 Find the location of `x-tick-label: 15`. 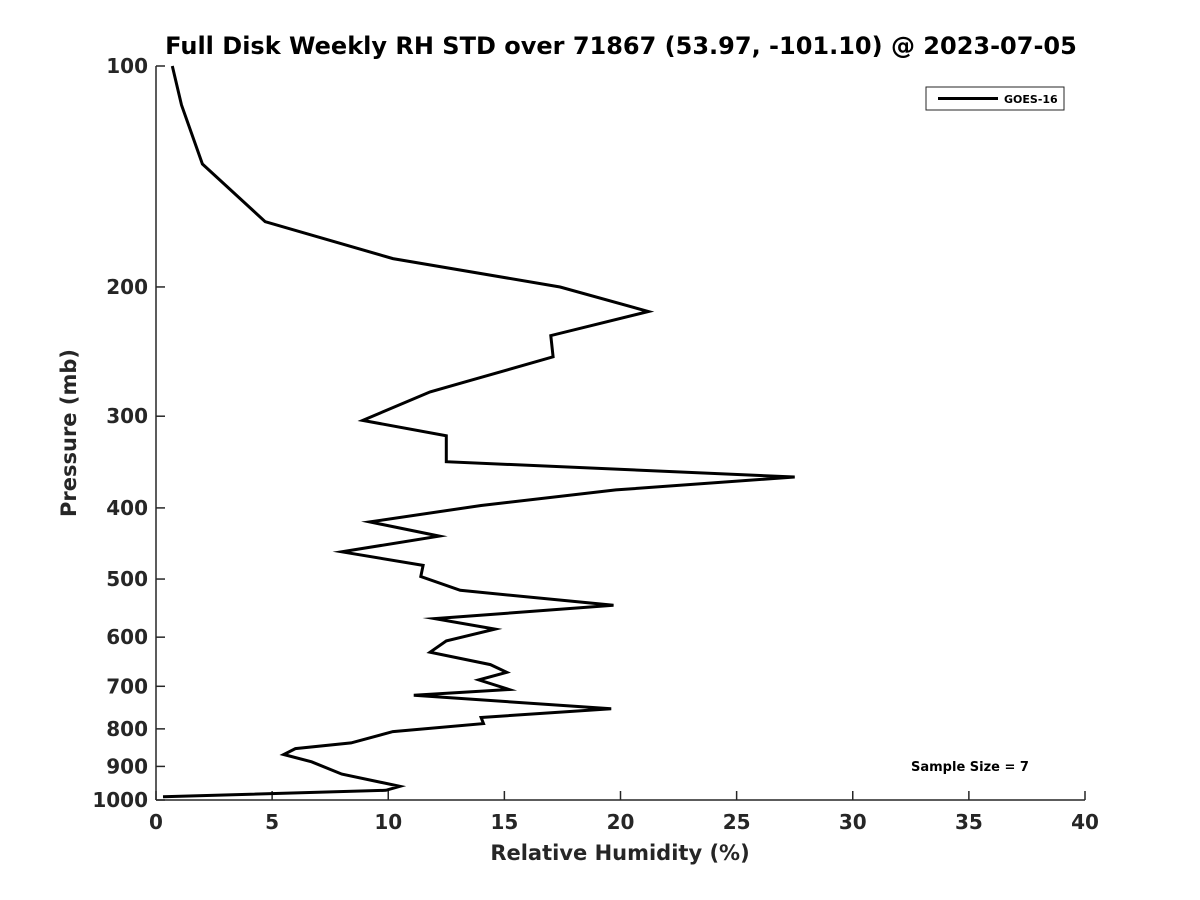

x-tick-label: 15 is located at coordinates (504, 822).